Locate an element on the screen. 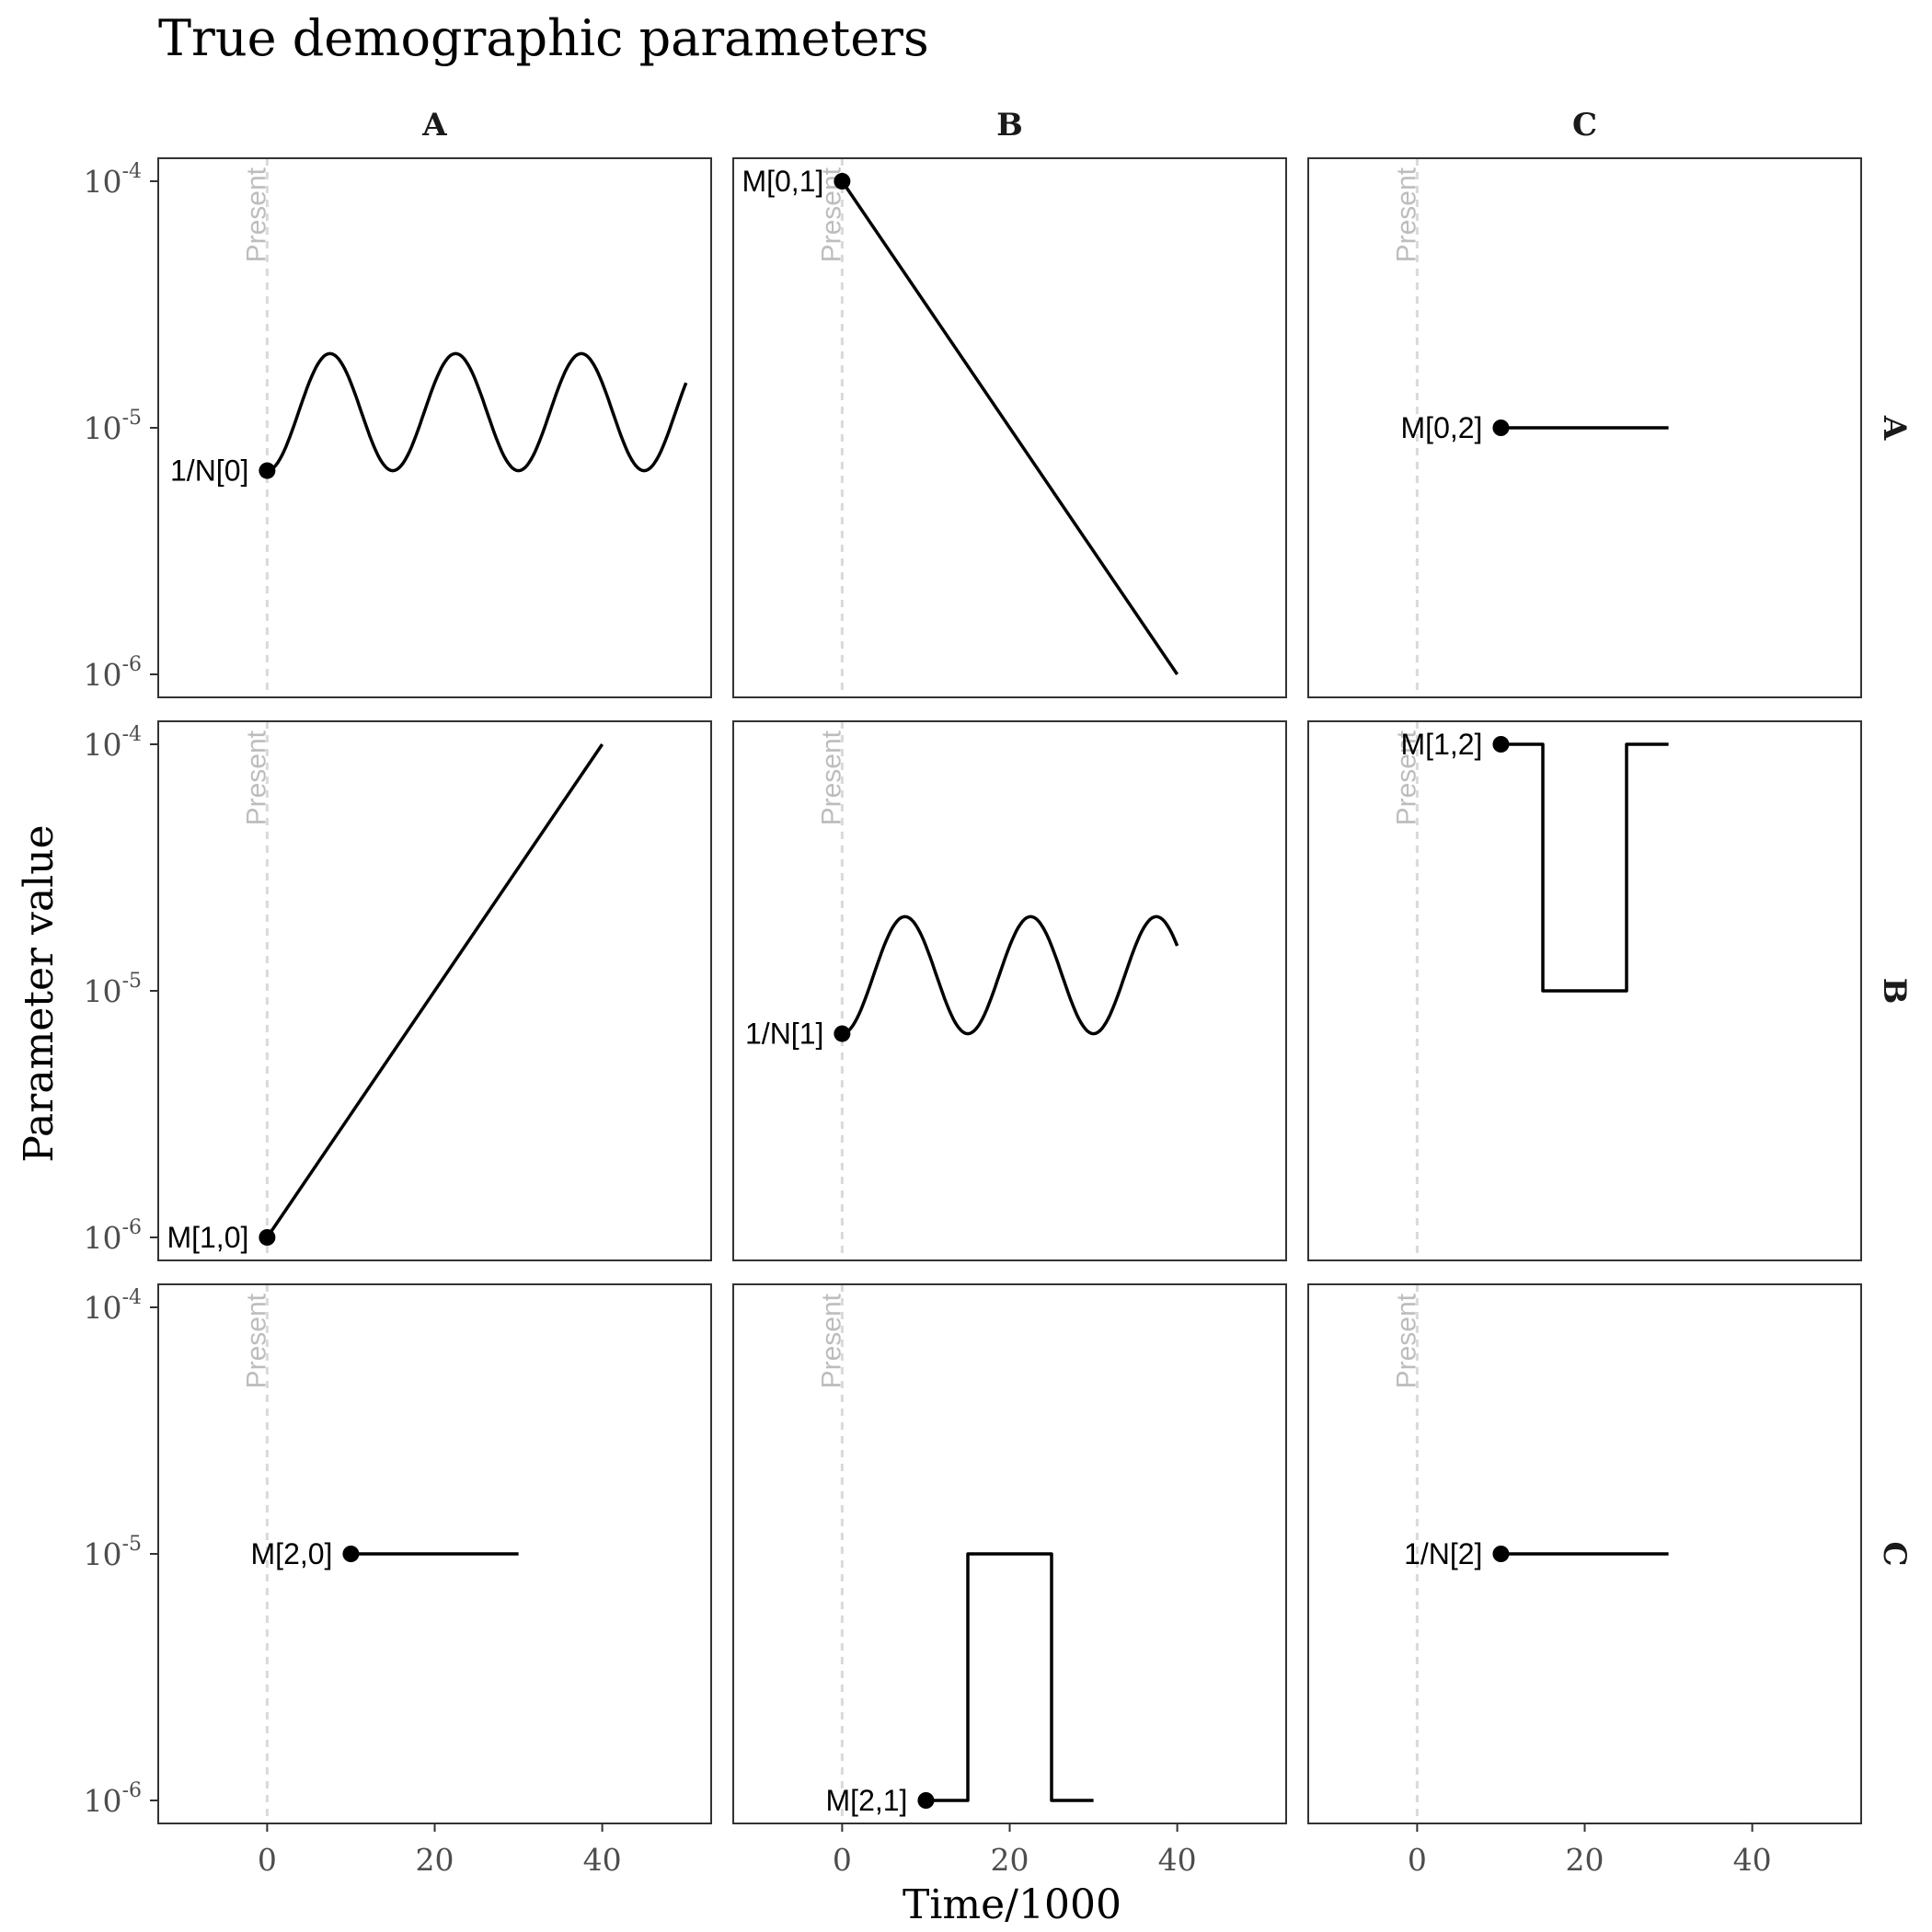 Image resolution: width=1932 pixels, height=1932 pixels. row-strip-label: A is located at coordinates (1894, 428).